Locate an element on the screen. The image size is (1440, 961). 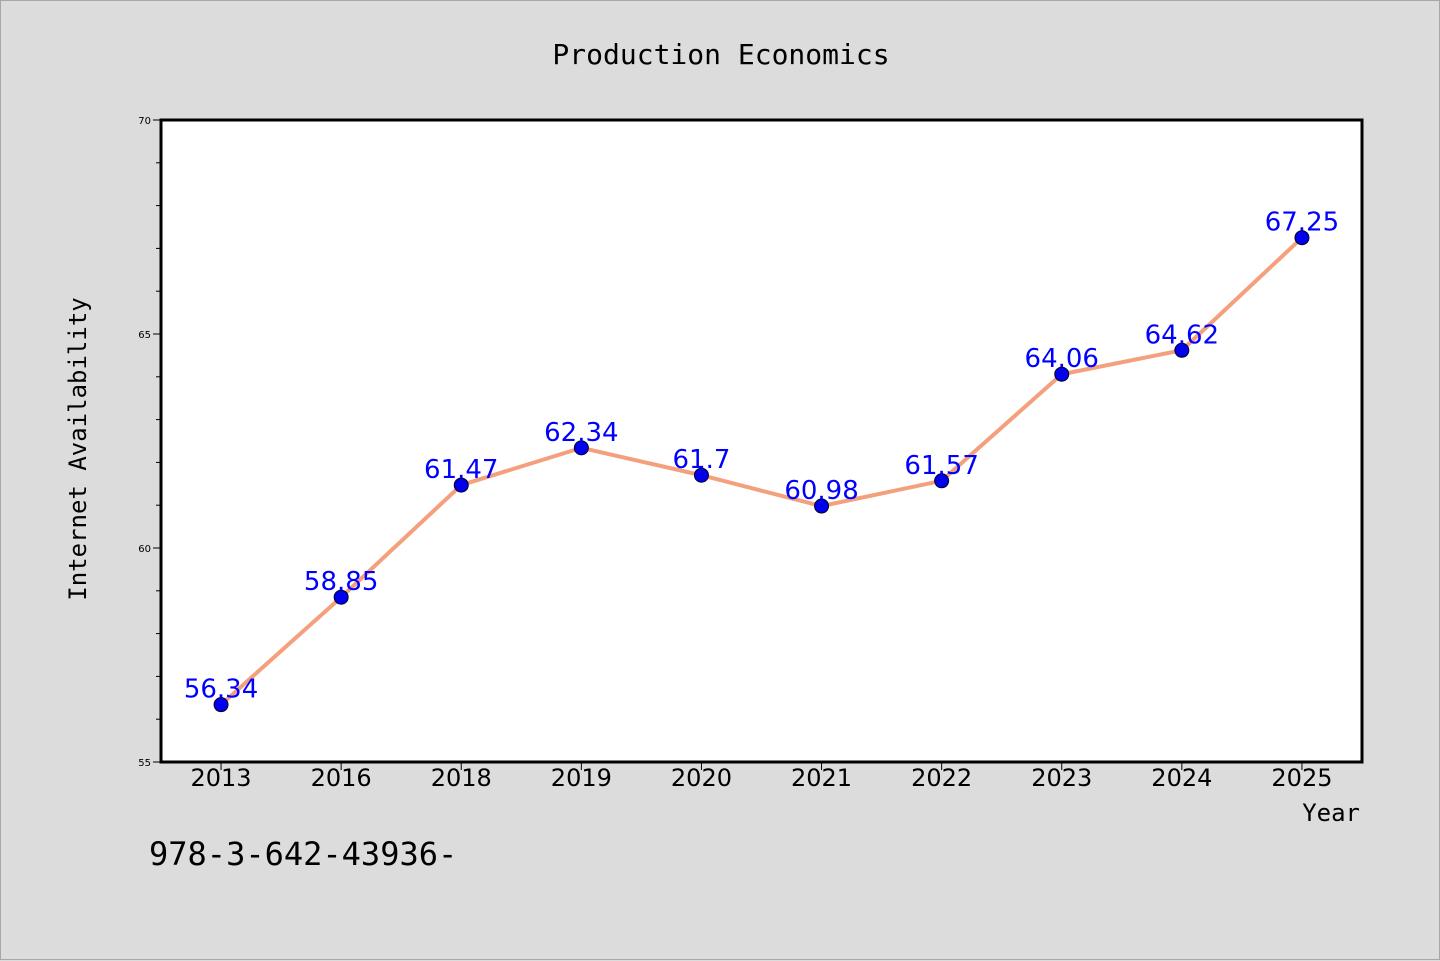
x-tick-label: 2013 is located at coordinates (221, 778).